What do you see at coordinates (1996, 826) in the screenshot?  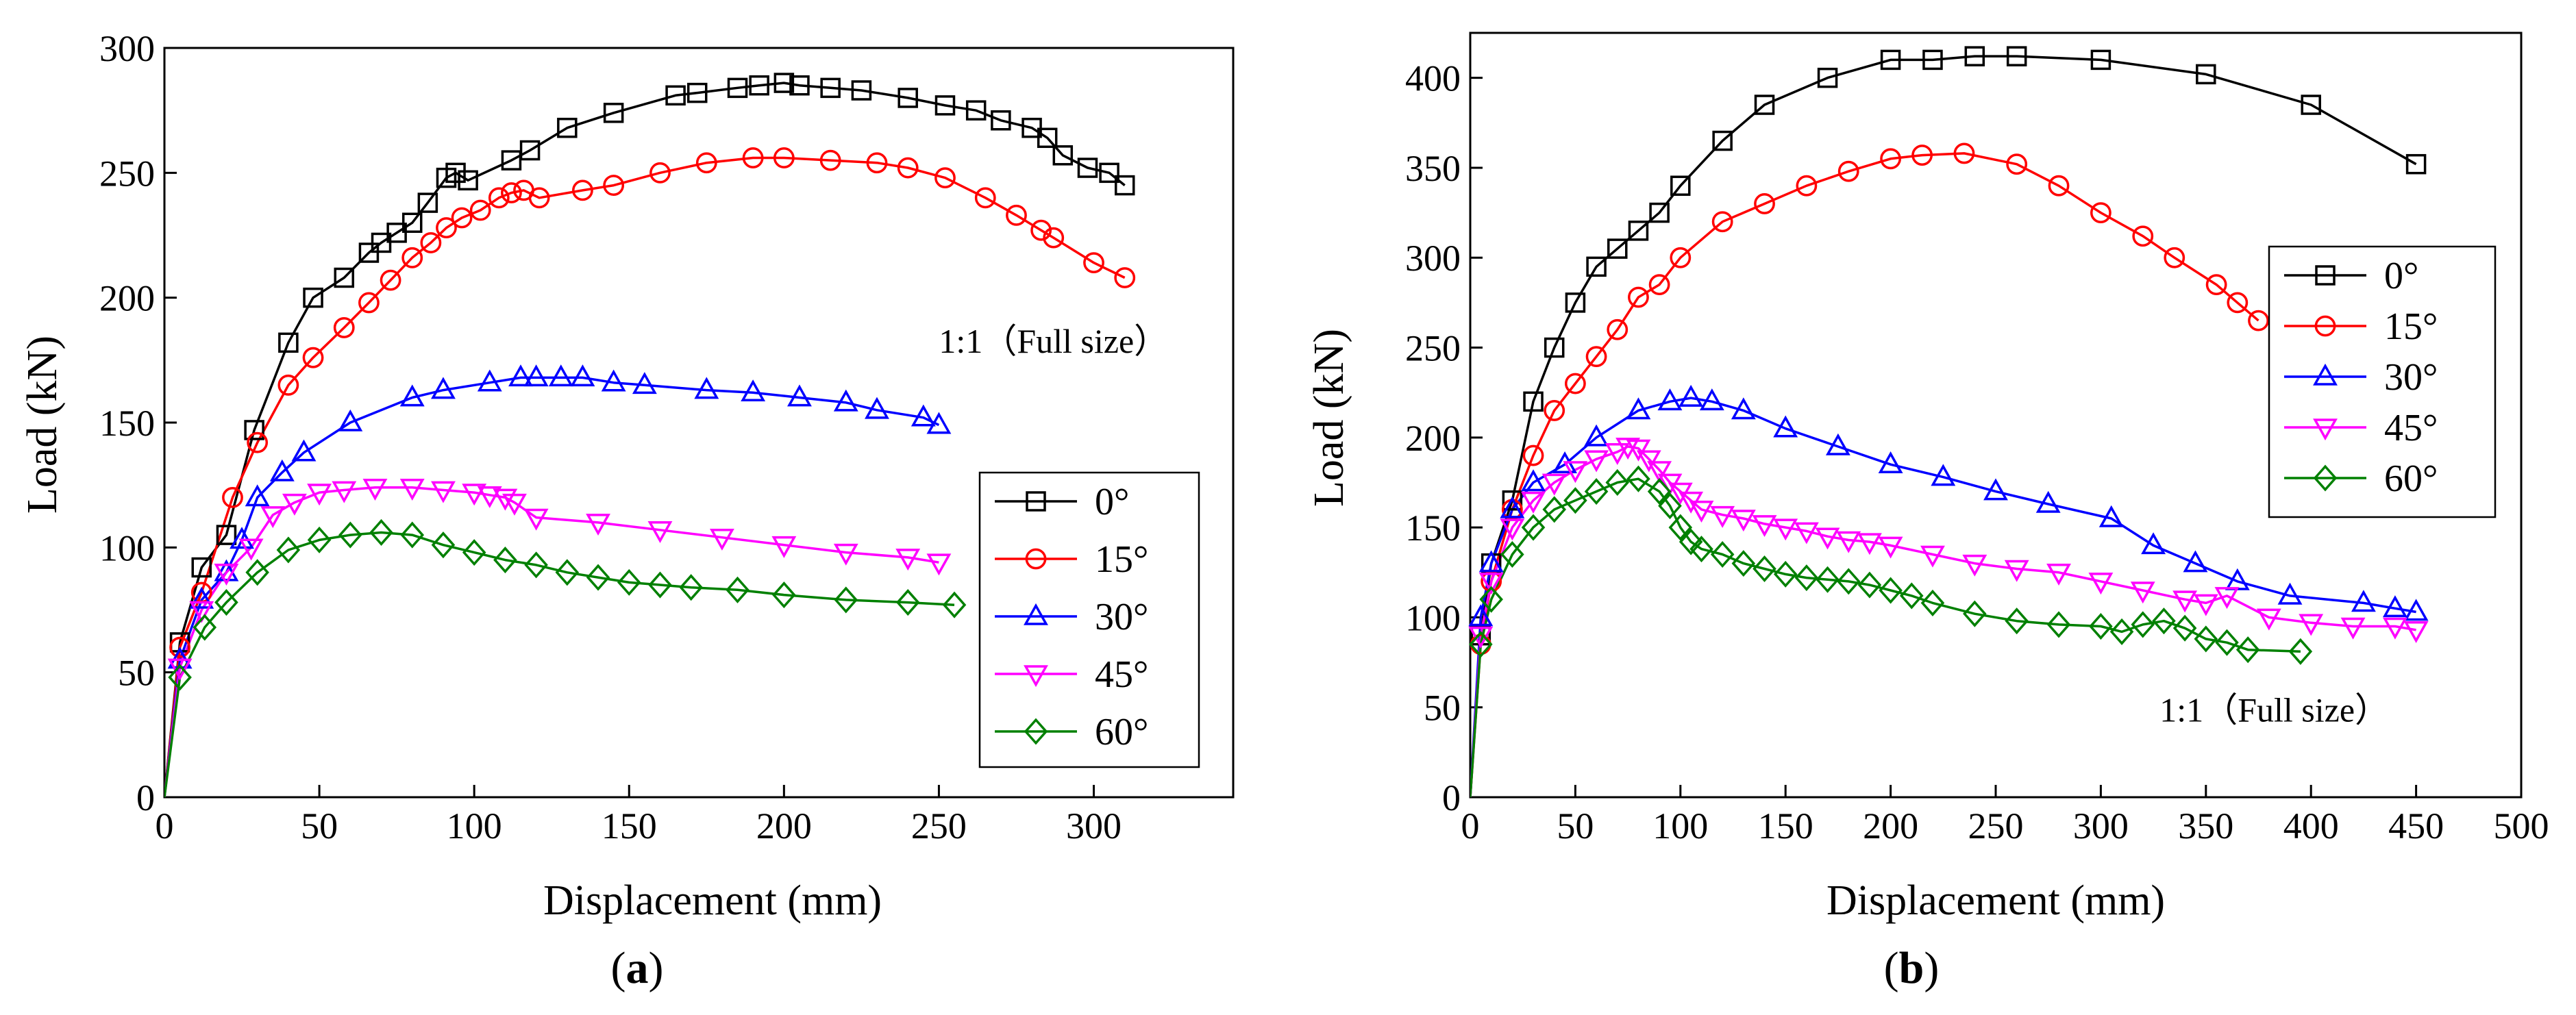 I see `x-tick-label: 250` at bounding box center [1996, 826].